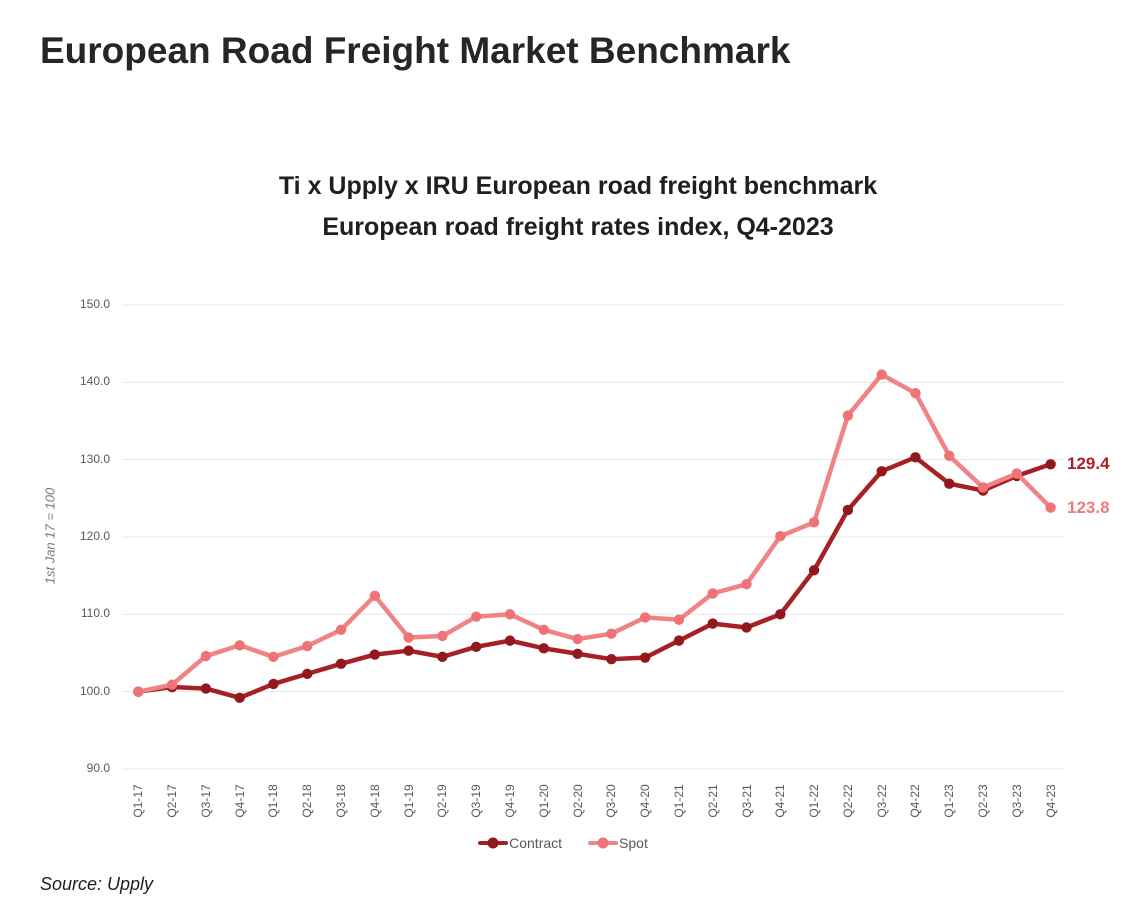 The height and width of the screenshot is (922, 1126). What do you see at coordinates (94, 381) in the screenshot?
I see `y-tick-label: 140.0` at bounding box center [94, 381].